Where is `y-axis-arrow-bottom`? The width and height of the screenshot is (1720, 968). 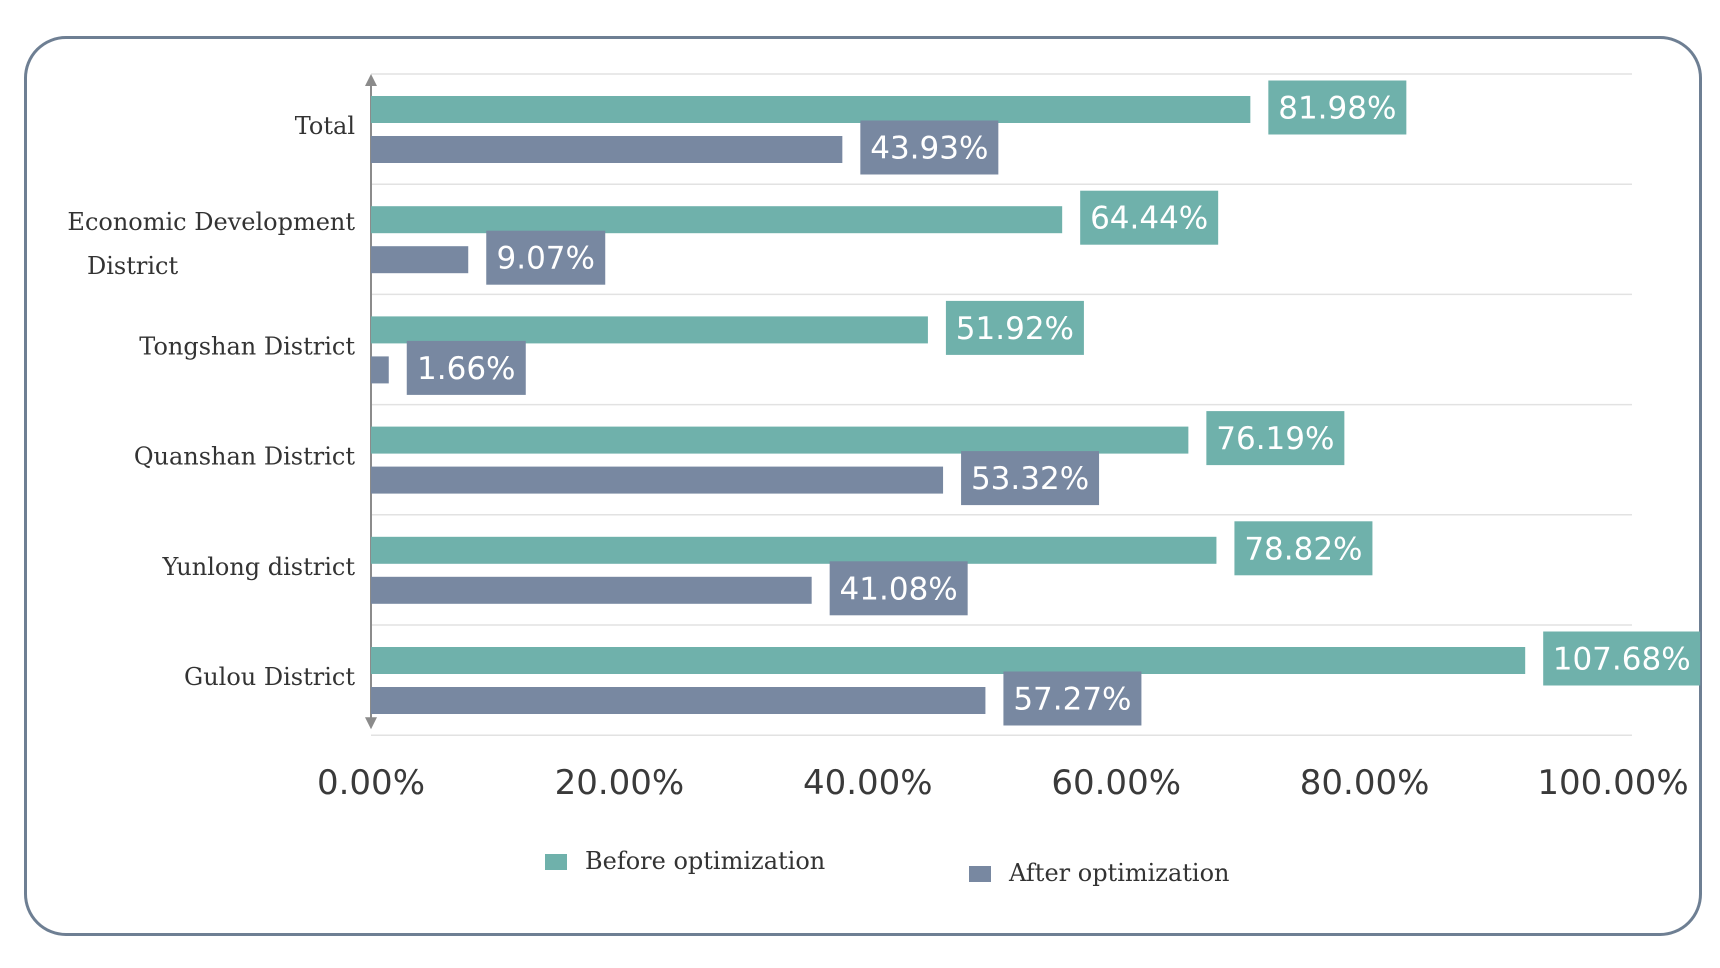
y-axis-arrow-bottom is located at coordinates (371, 723).